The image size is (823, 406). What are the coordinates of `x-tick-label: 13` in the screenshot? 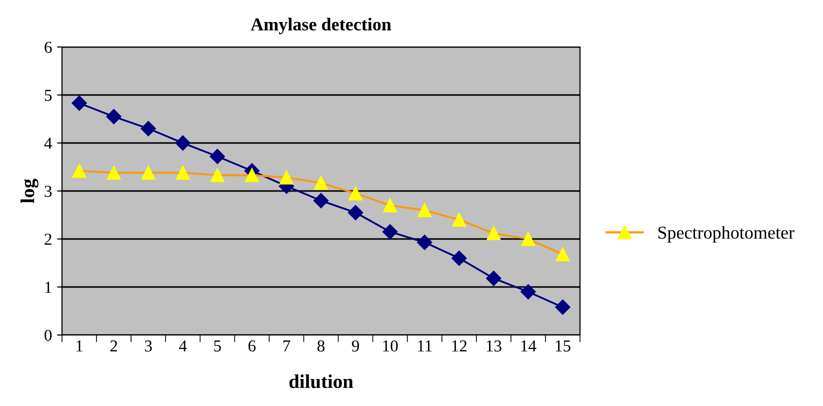 It's located at (494, 346).